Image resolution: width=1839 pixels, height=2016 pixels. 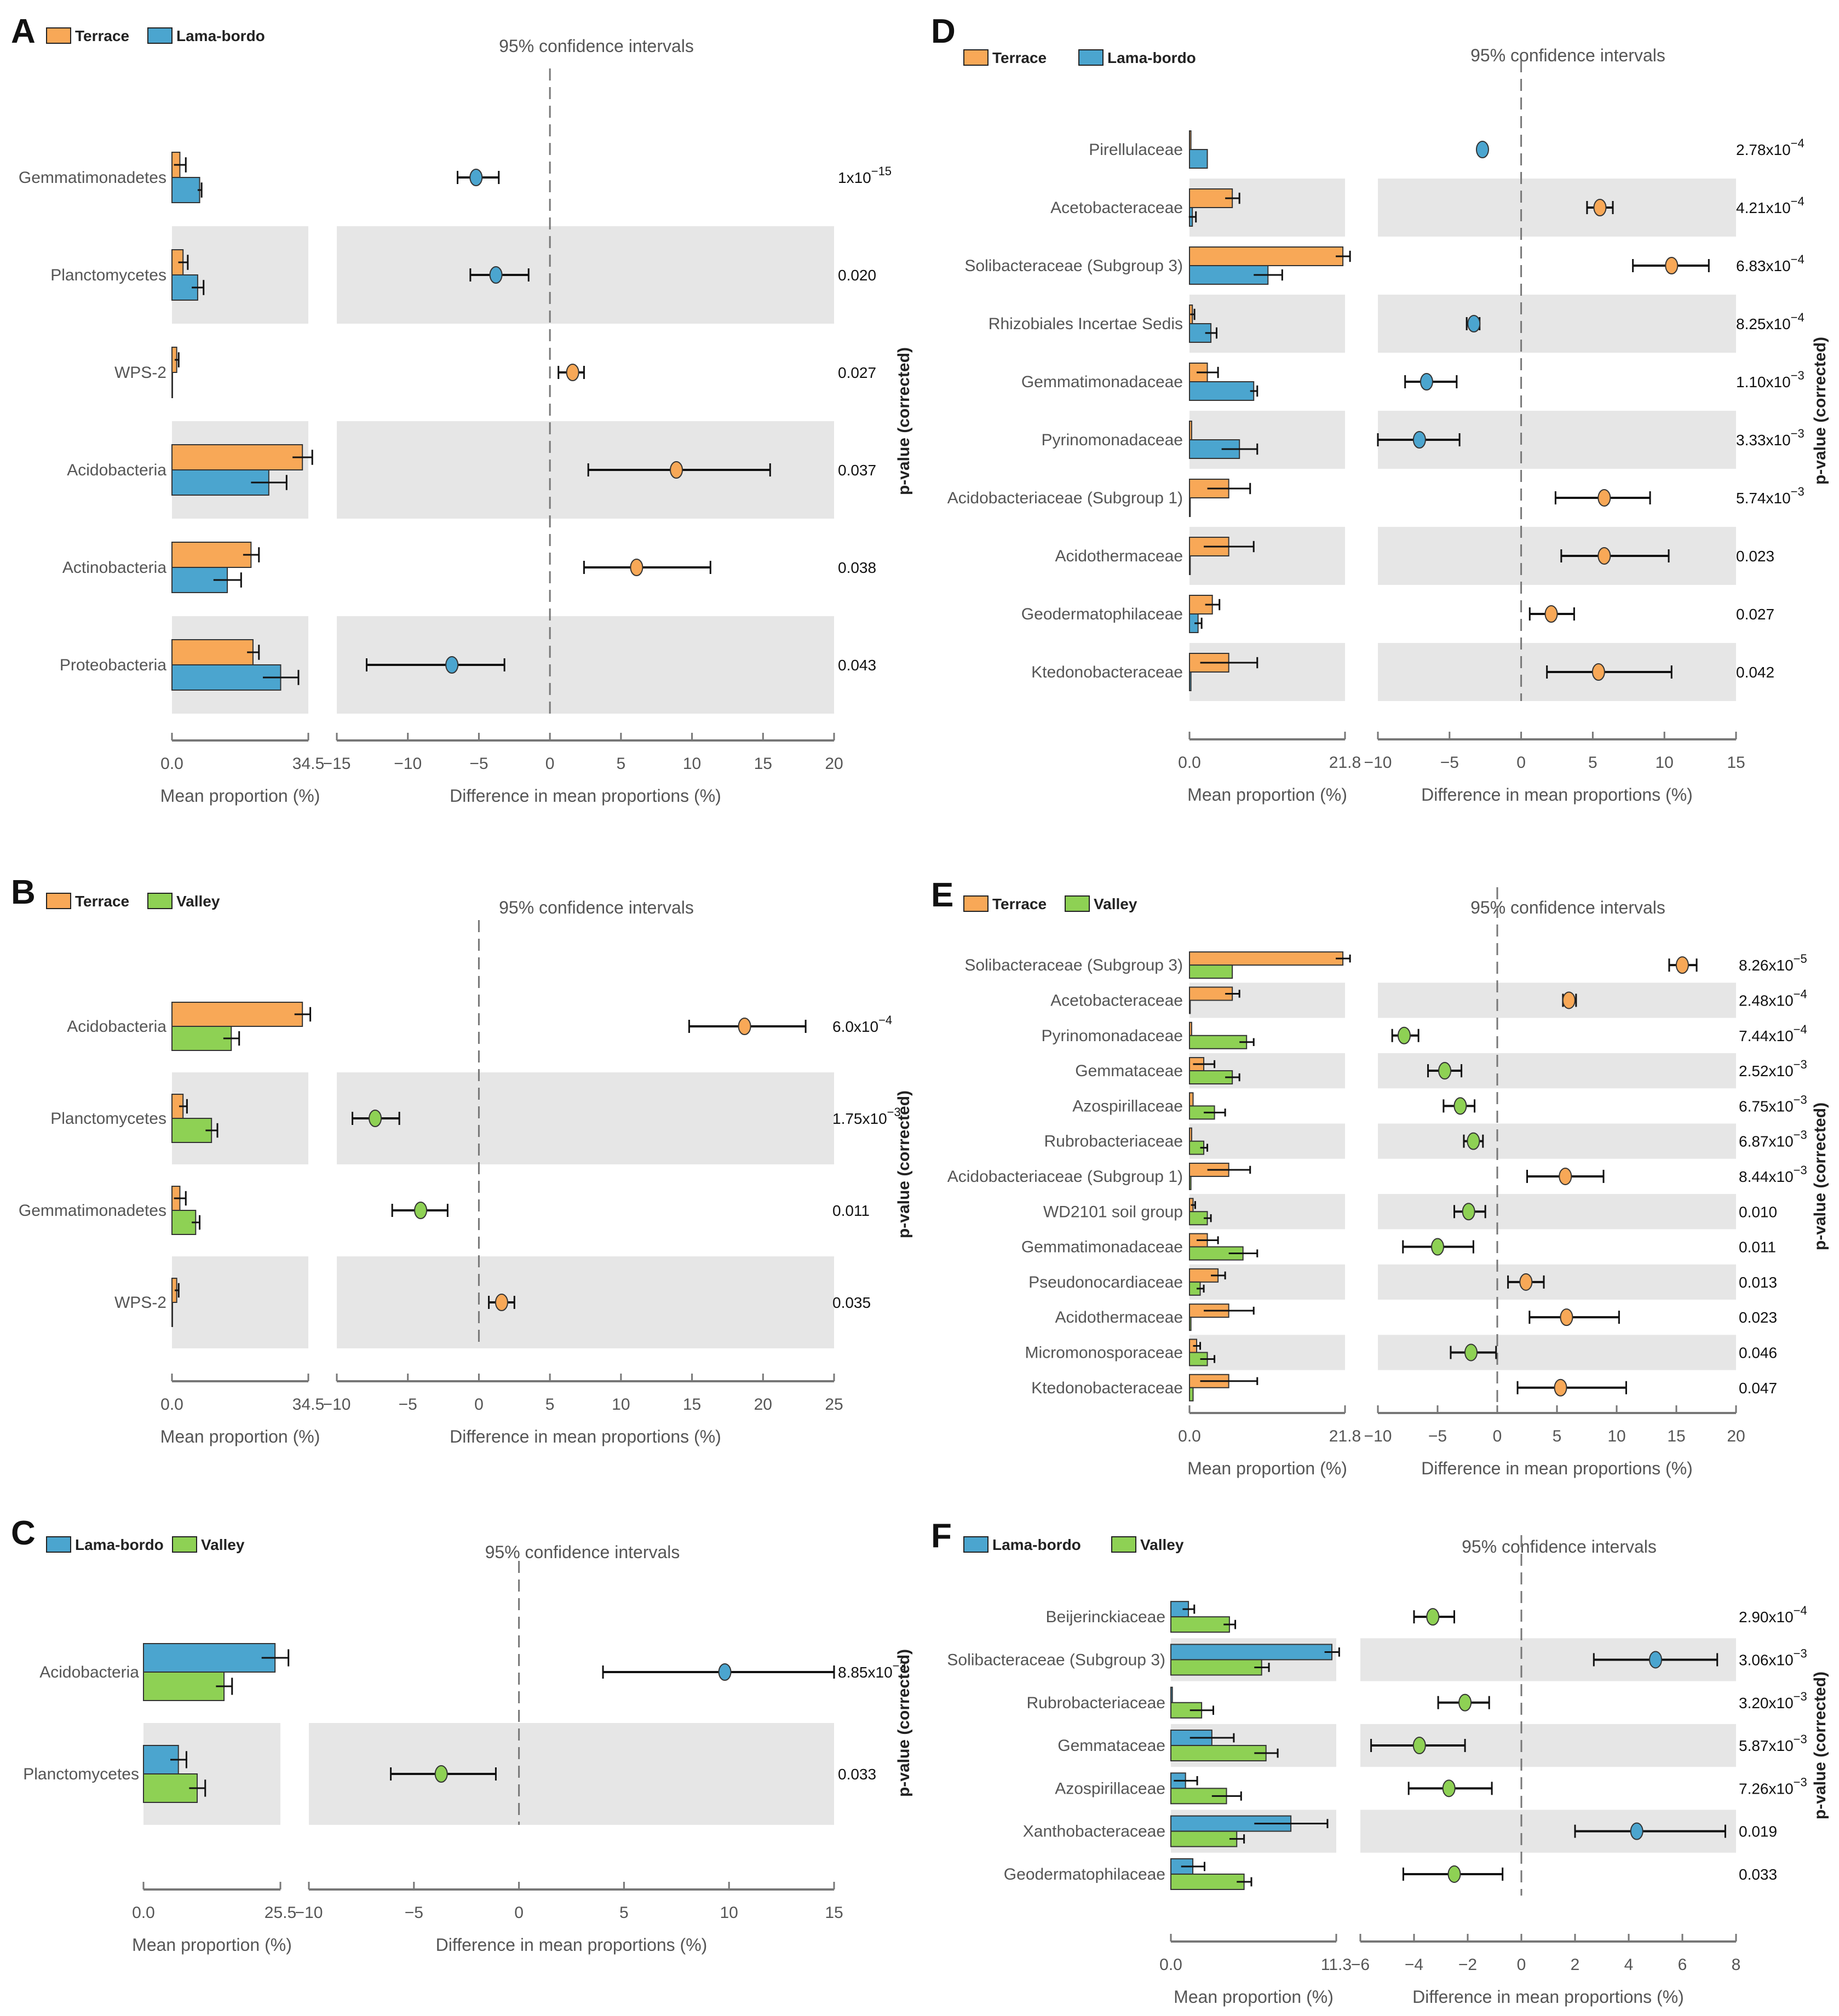 I want to click on mean-tick-label: 34.5, so click(x=308, y=1404).